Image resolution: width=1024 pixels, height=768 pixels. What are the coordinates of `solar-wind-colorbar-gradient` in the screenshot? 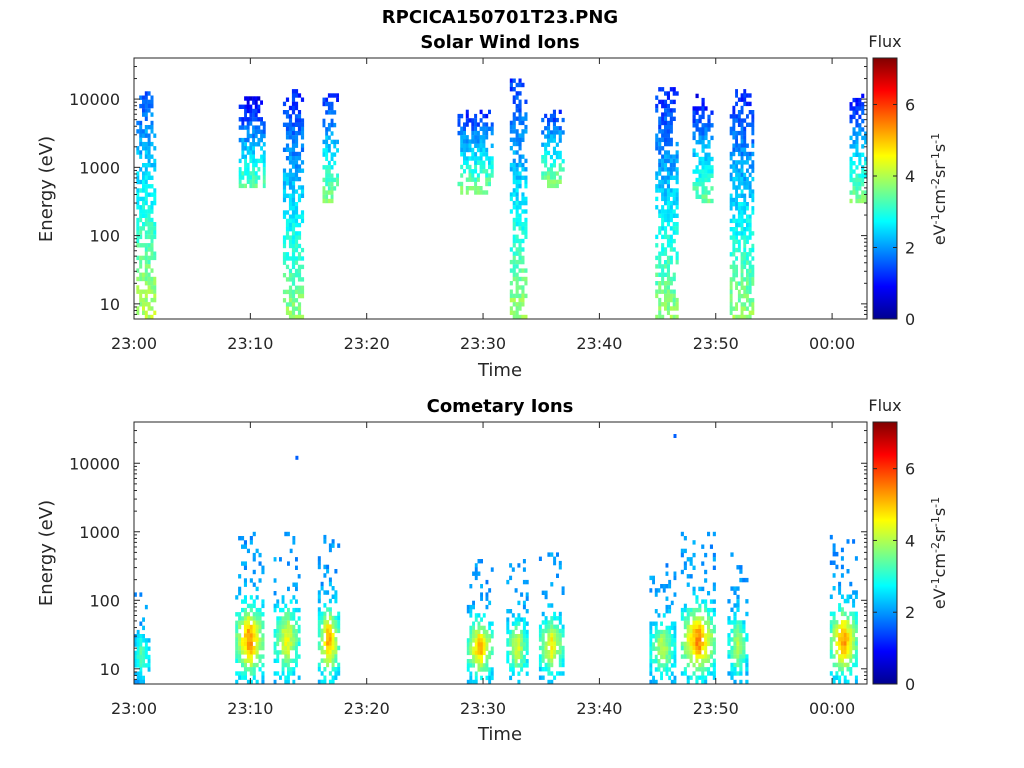 It's located at (885, 188).